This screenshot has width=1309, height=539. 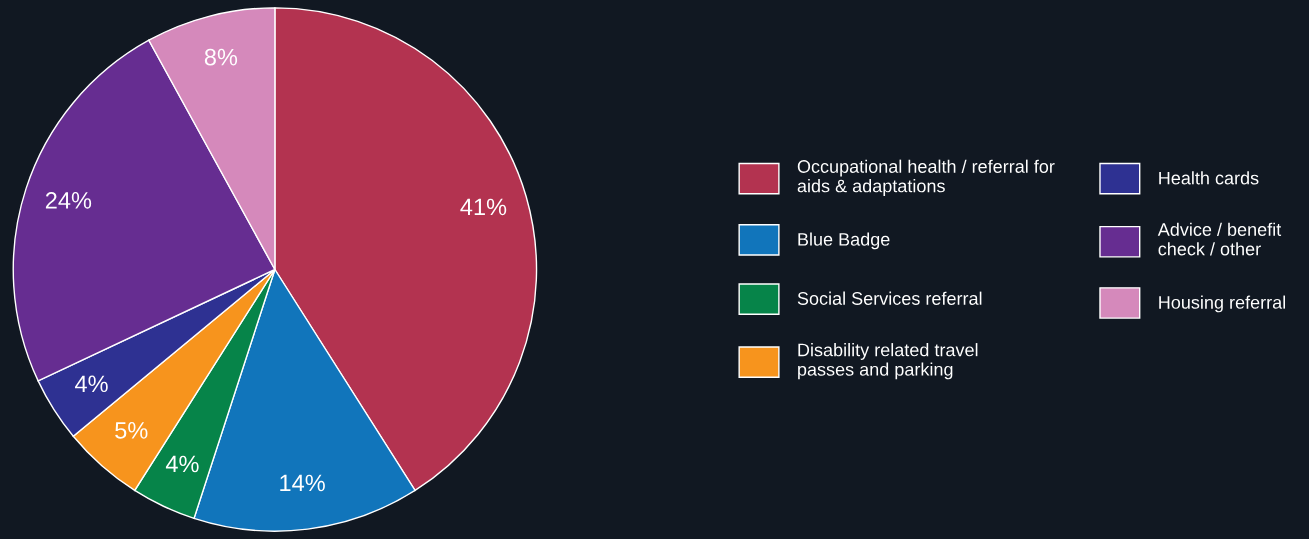 What do you see at coordinates (131, 430) in the screenshot?
I see `data-label: 5%` at bounding box center [131, 430].